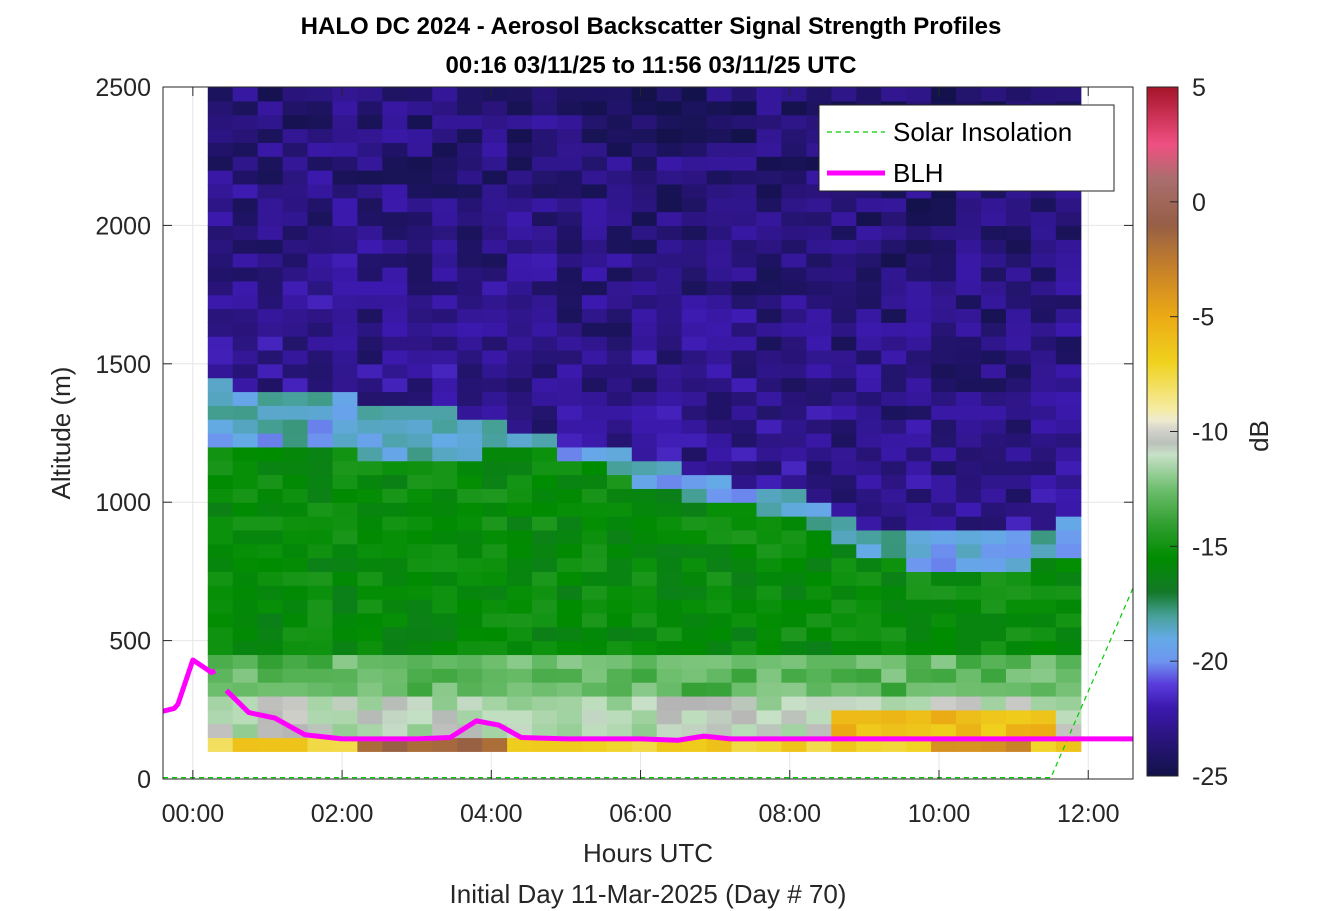 This screenshot has height=911, width=1343. Describe the element at coordinates (491, 814) in the screenshot. I see `x-tick-label: 04:00` at that location.